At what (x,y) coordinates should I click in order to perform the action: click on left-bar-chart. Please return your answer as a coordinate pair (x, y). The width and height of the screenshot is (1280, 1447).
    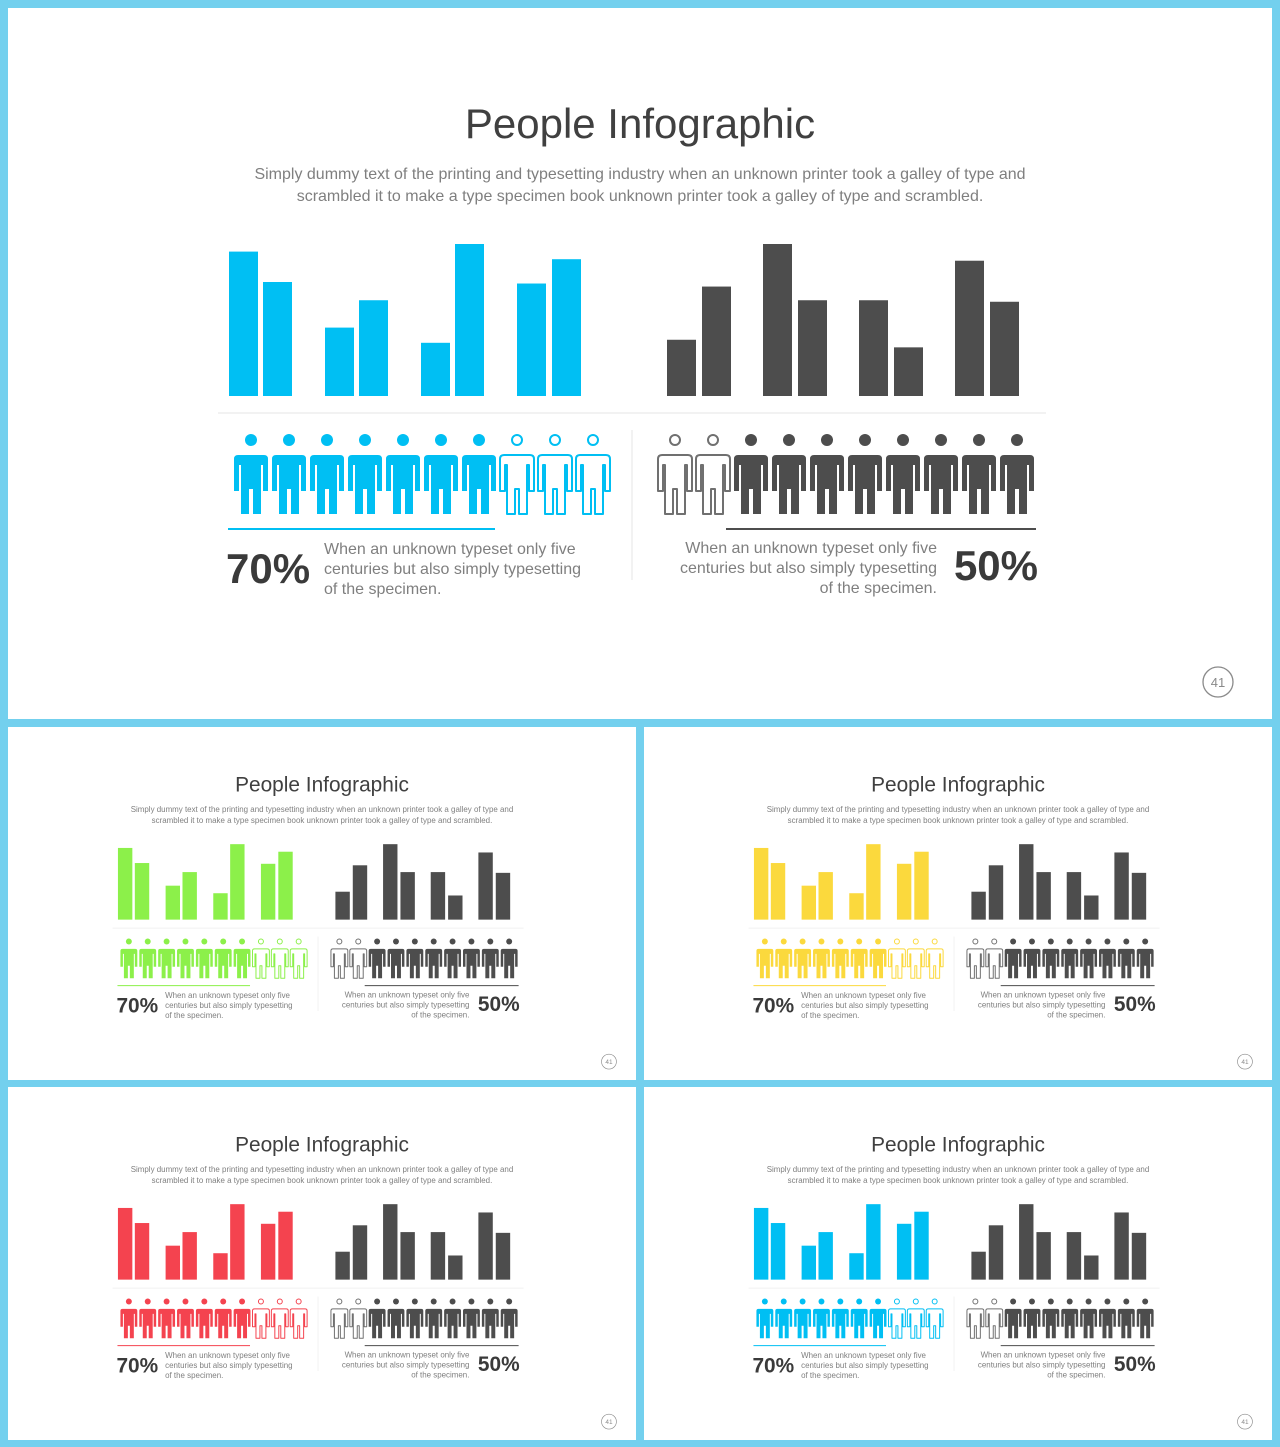
    Looking at the image, I should click on (841, 882).